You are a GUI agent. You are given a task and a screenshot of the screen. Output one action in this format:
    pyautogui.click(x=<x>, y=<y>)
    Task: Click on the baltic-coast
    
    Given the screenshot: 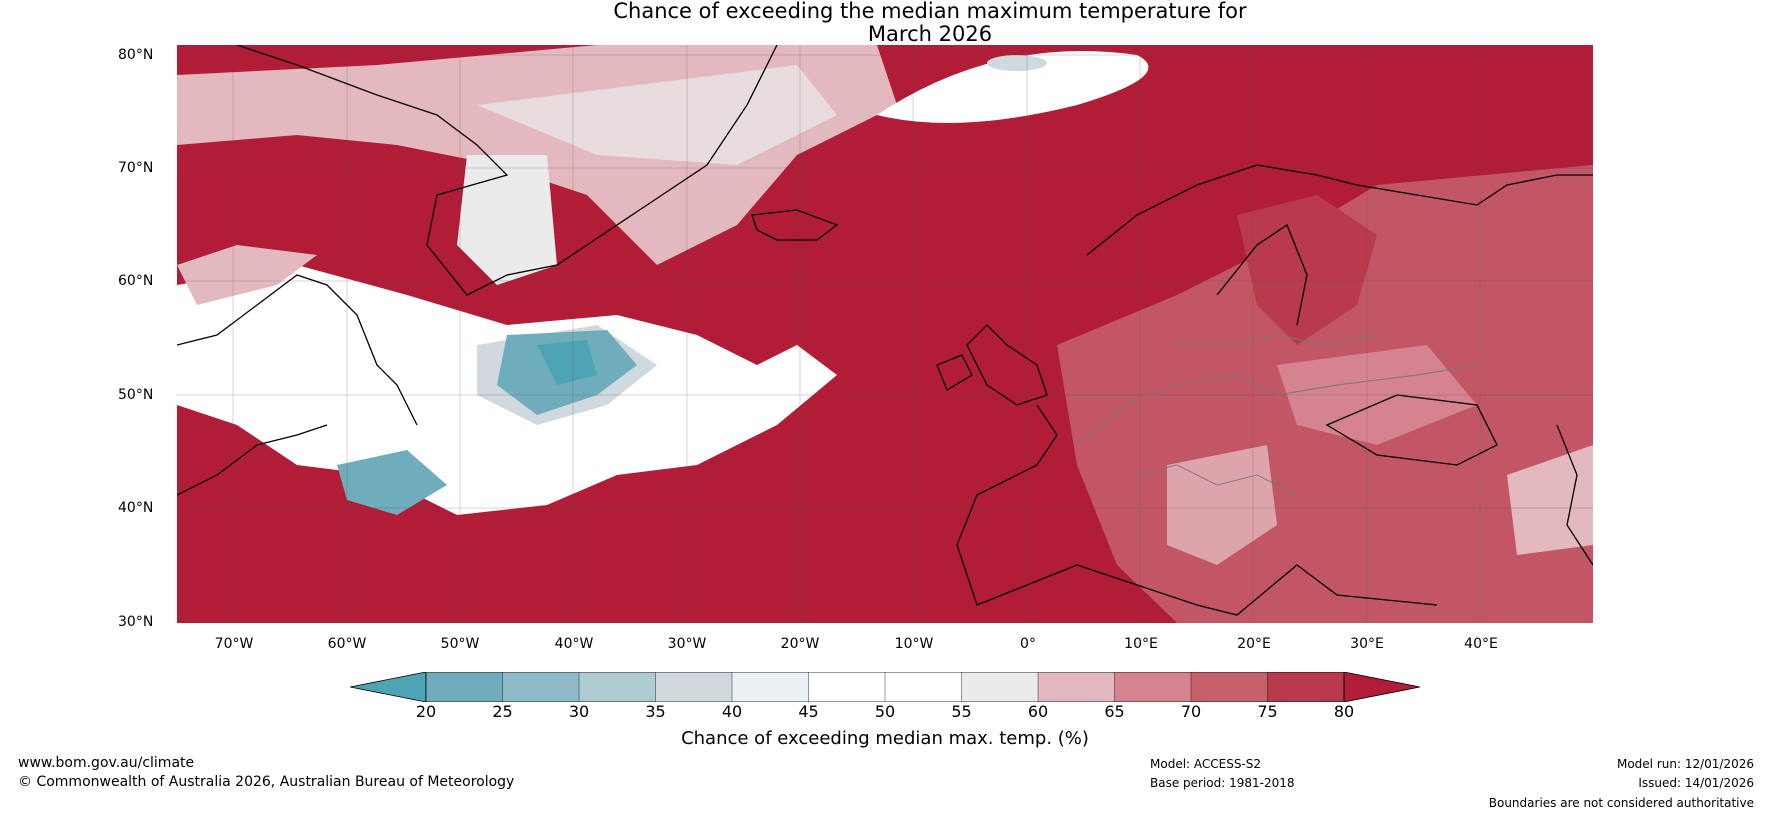 What is the action you would take?
    pyautogui.click(x=1262, y=275)
    